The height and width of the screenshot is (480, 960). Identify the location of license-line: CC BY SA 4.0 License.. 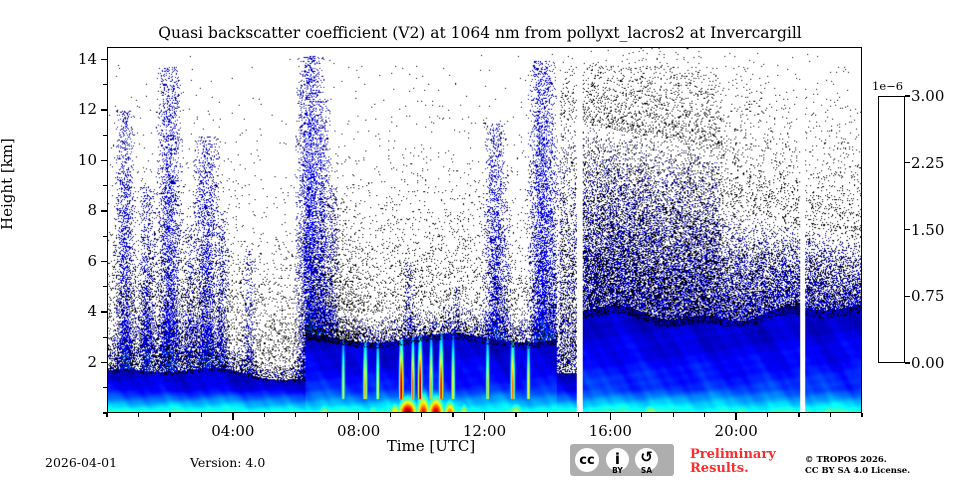
(858, 471).